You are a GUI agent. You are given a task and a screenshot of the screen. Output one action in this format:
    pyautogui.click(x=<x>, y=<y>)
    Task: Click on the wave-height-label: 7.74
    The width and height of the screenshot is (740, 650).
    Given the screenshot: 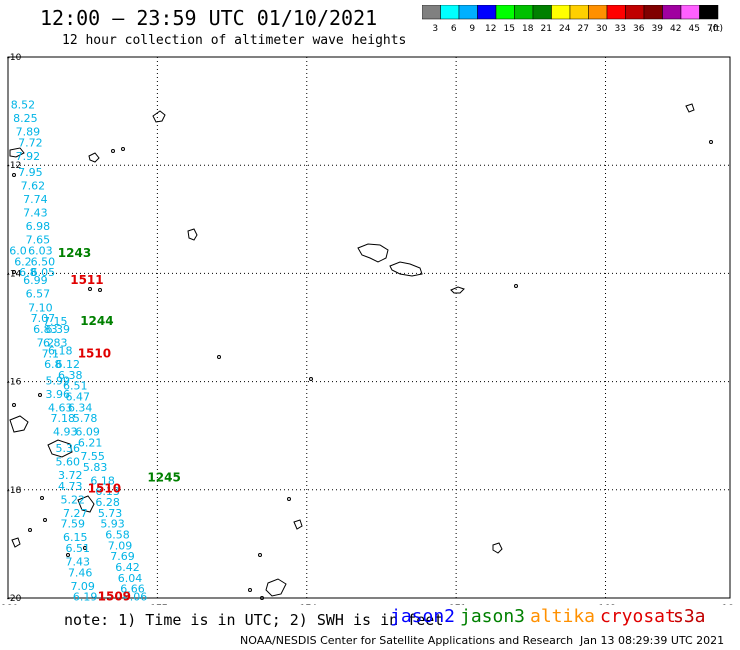 What is the action you would take?
    pyautogui.click(x=35, y=199)
    